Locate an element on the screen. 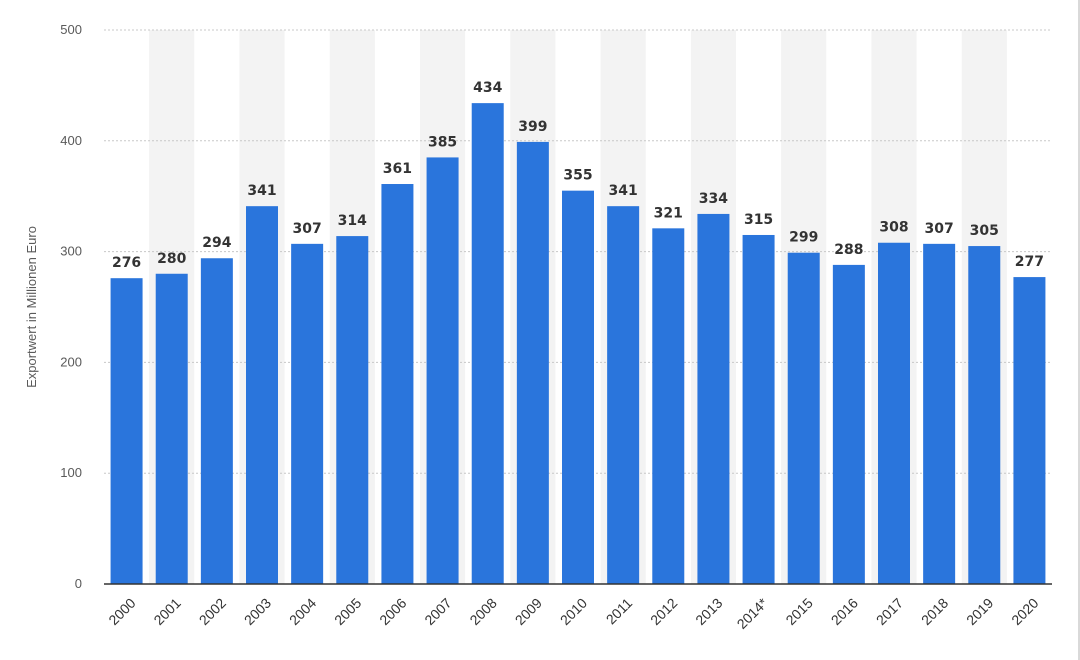 The height and width of the screenshot is (660, 1080). y-axis-ticks: 0 100 200 300 400 500 is located at coordinates (71, 306).